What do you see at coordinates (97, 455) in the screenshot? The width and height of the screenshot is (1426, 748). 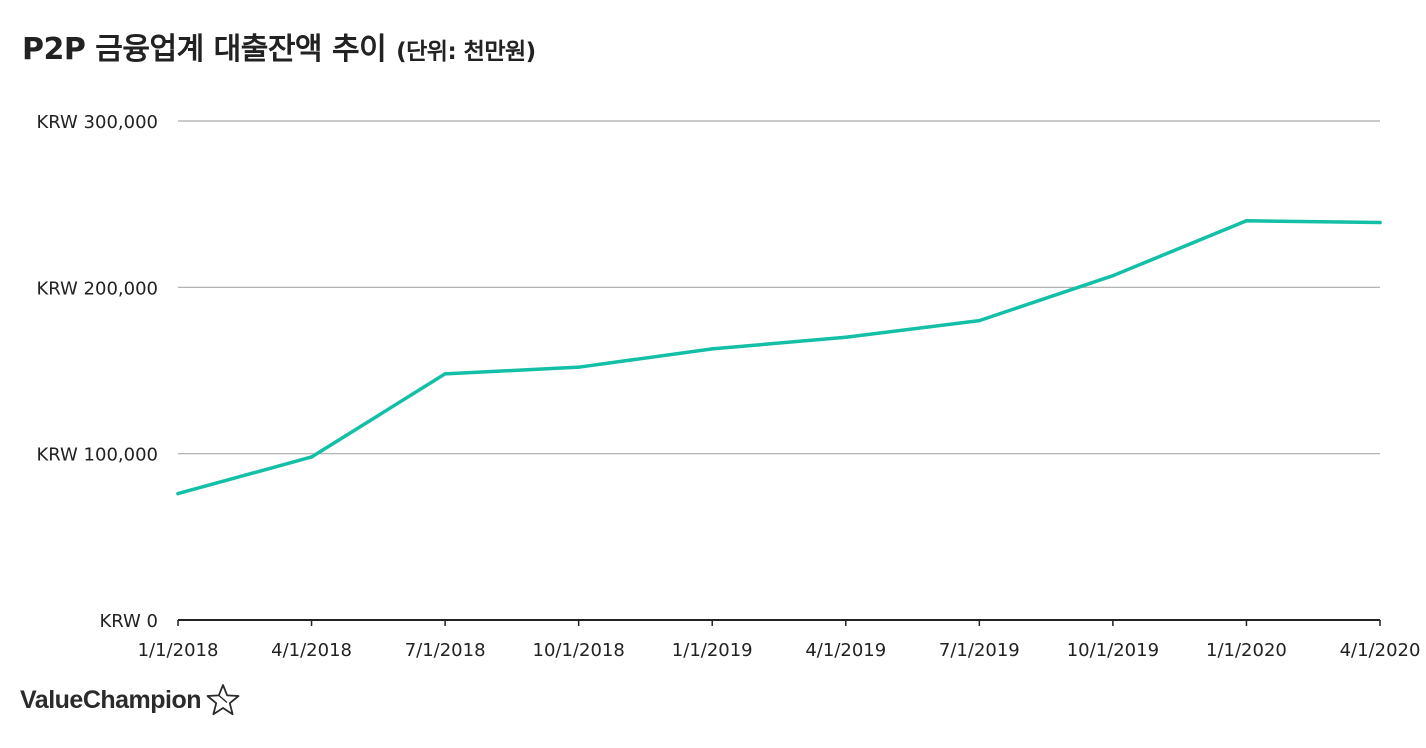 I see `y-tick-label: KRW 100,000` at bounding box center [97, 455].